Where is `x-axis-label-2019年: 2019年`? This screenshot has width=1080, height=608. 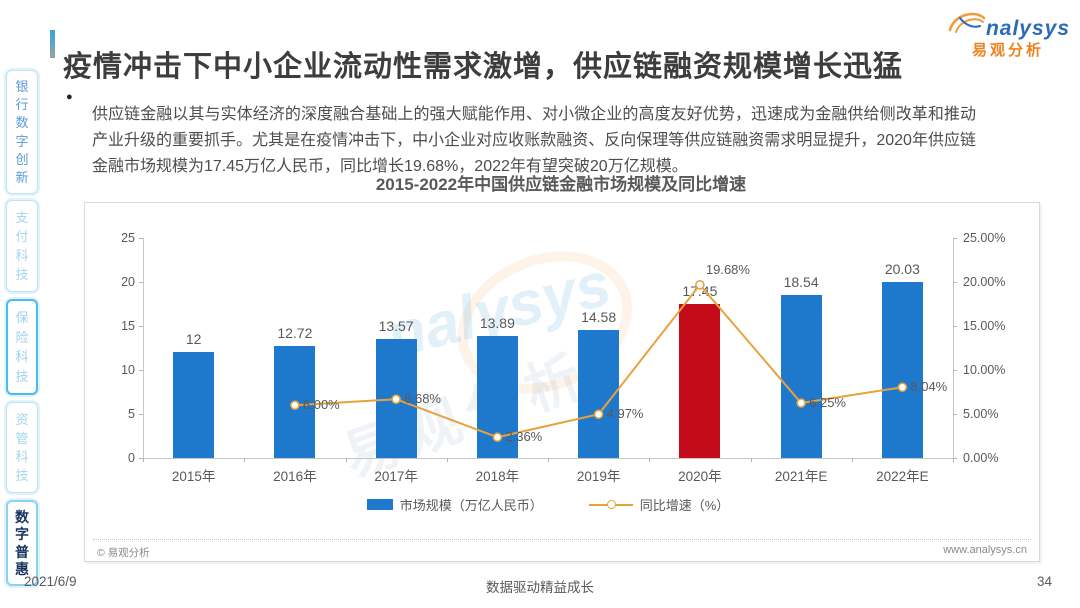 x-axis-label-2019年: 2019年 is located at coordinates (598, 476).